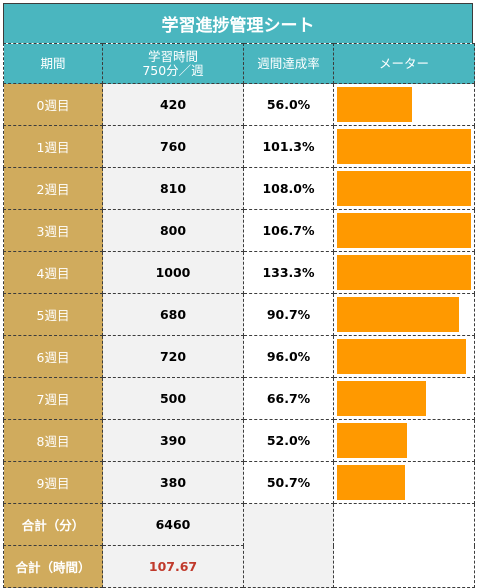 This screenshot has width=477, height=588. I want to click on table-row: 7週目 500 66.7%, so click(239, 398).